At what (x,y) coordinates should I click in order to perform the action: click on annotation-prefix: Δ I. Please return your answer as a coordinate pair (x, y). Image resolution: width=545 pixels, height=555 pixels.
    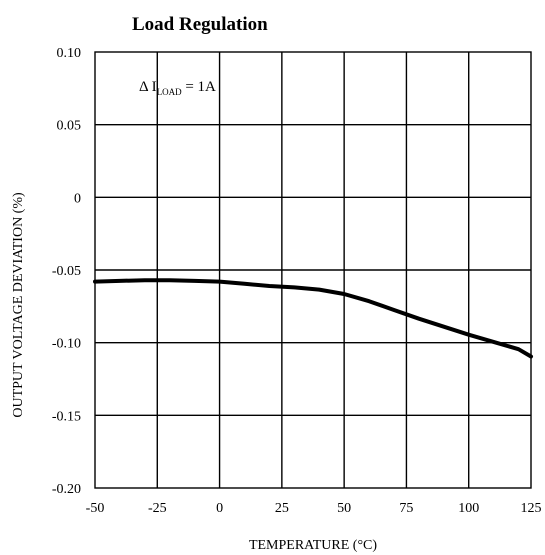
    Looking at the image, I should click on (148, 87).